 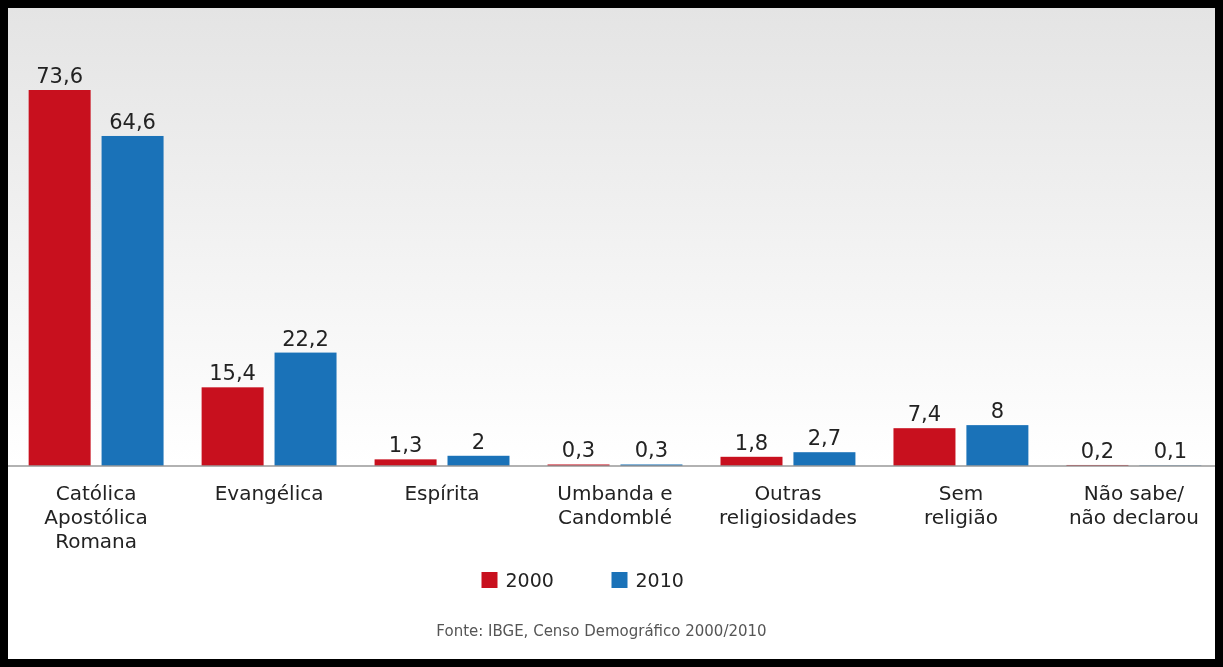 What do you see at coordinates (96, 517) in the screenshot?
I see `x-tick-label: Católica Apostólica Romana` at bounding box center [96, 517].